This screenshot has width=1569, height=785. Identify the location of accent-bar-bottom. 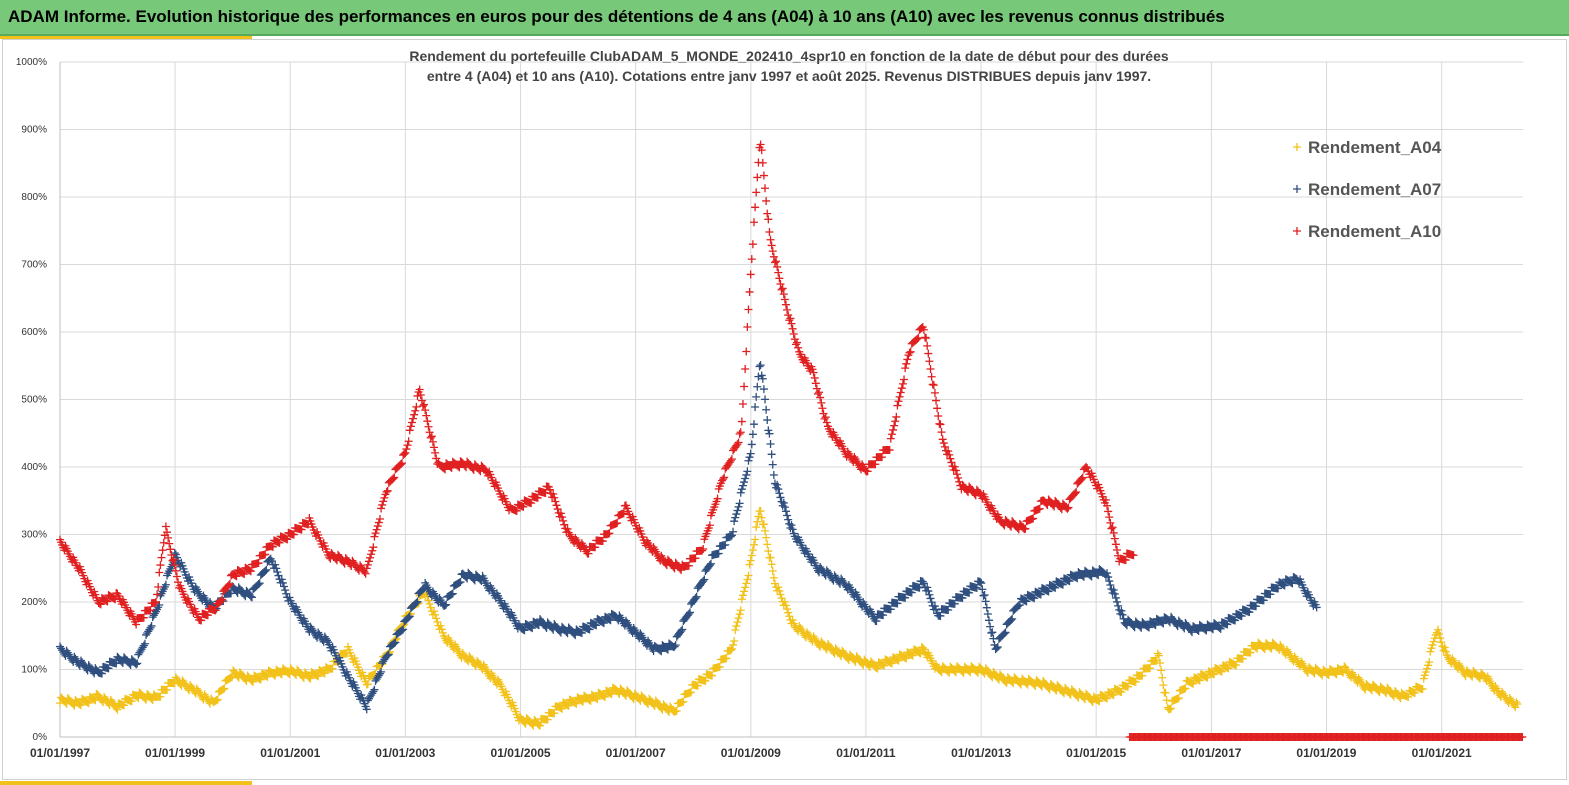
(126, 783).